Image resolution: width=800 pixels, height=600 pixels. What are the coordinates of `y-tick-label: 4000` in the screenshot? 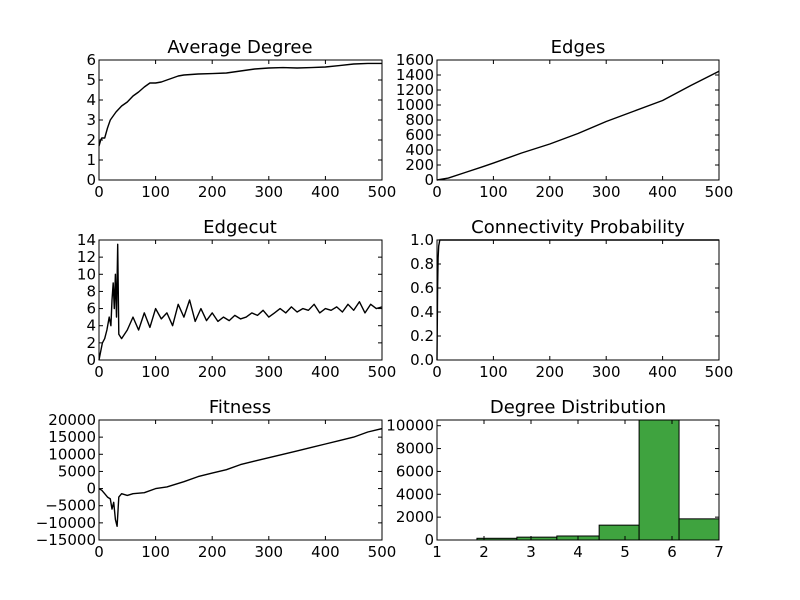 It's located at (415, 494).